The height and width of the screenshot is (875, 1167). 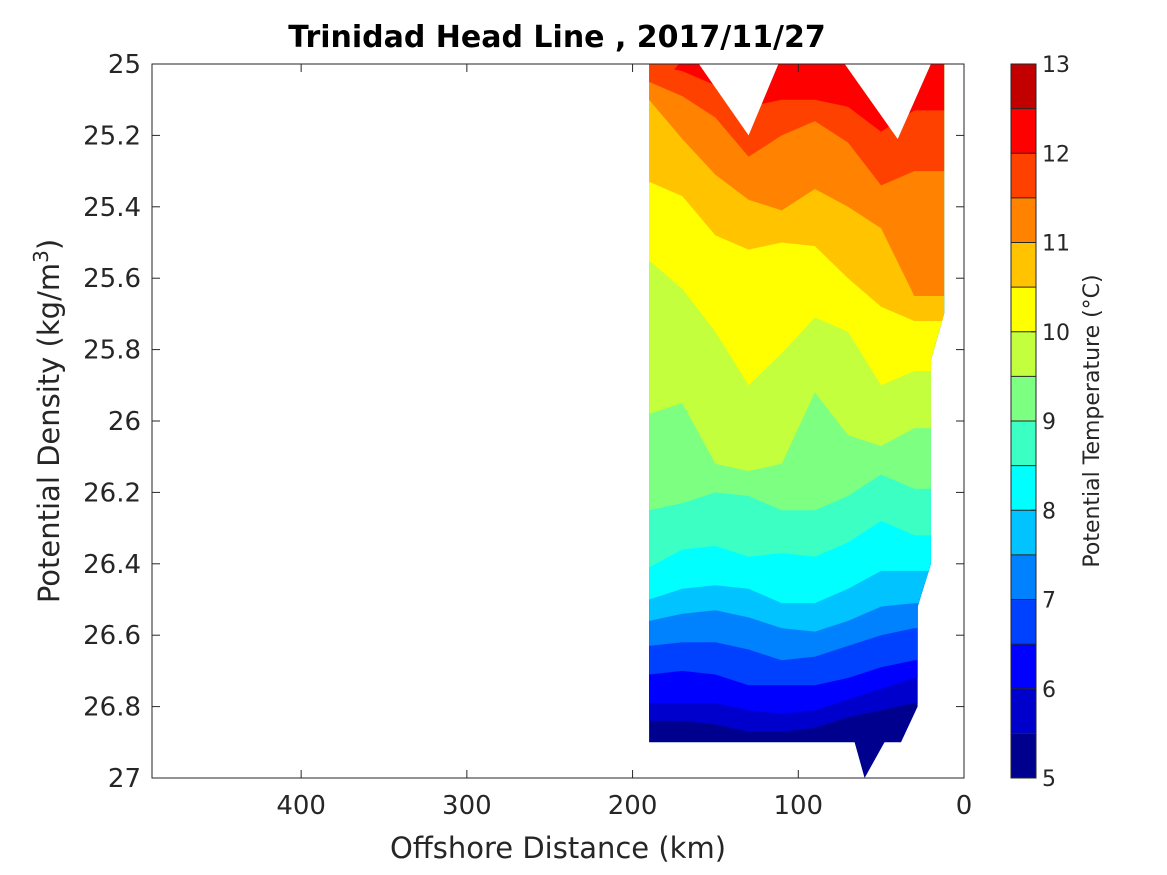 I want to click on x-tick-label: 200, so click(x=633, y=806).